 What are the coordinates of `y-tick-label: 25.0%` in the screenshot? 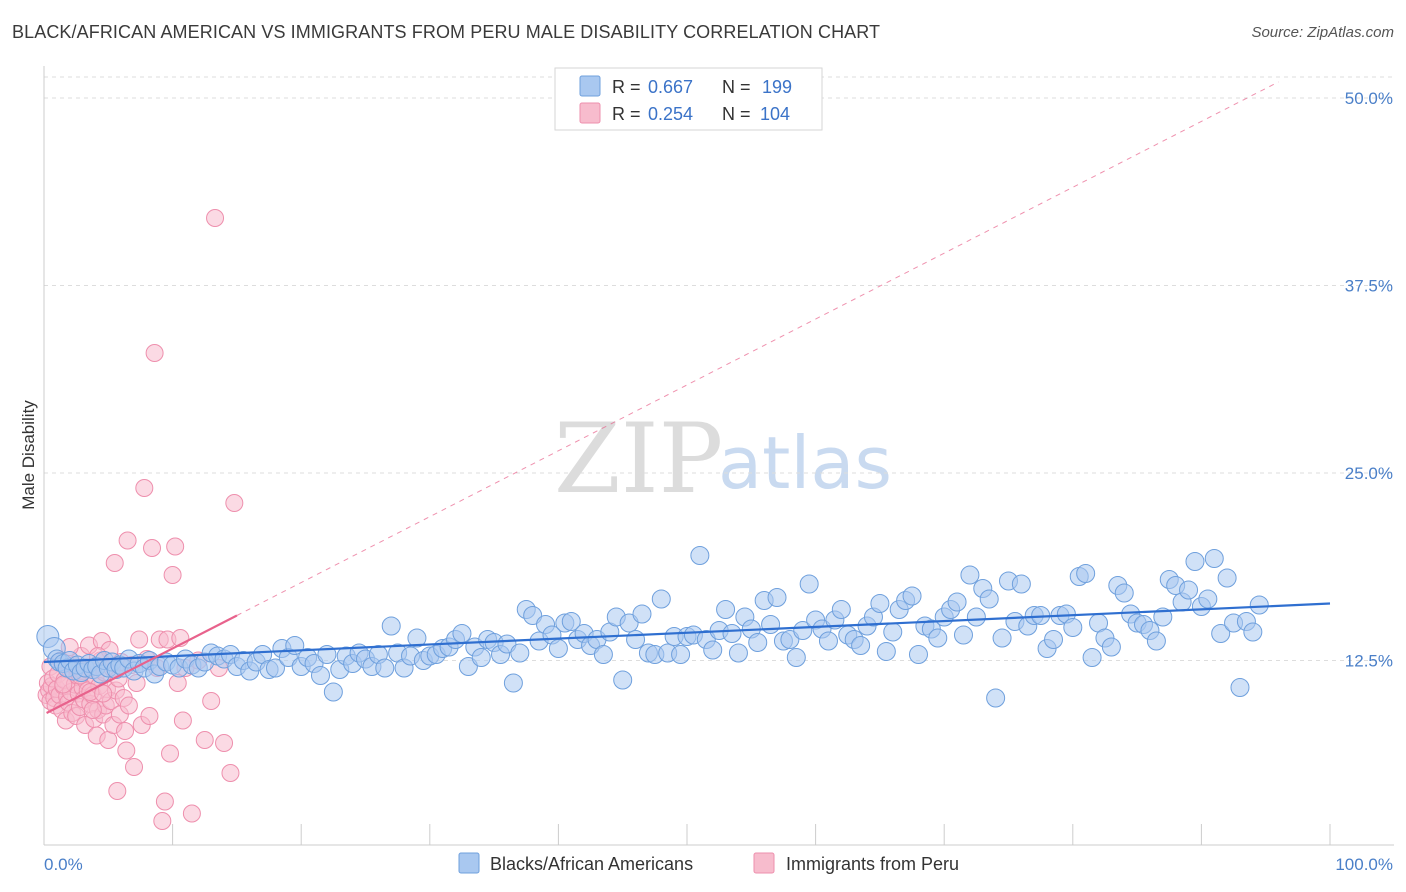 It's located at (1369, 473).